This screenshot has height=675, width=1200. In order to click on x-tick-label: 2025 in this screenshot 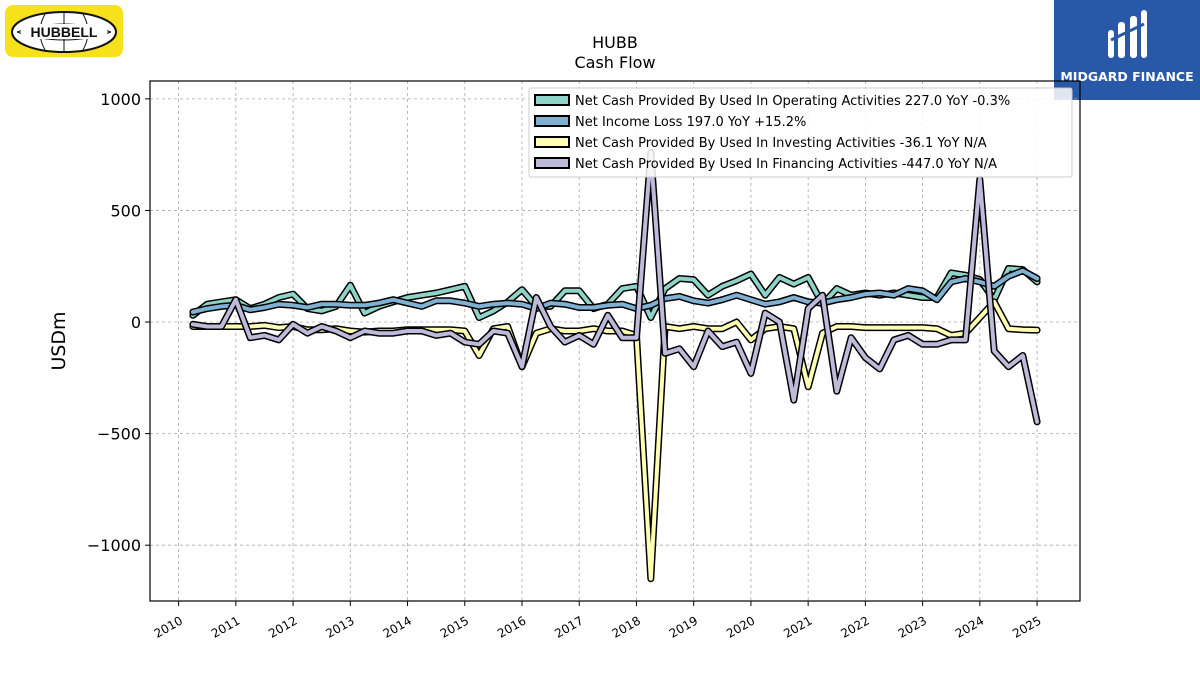, I will do `click(1026, 626)`.